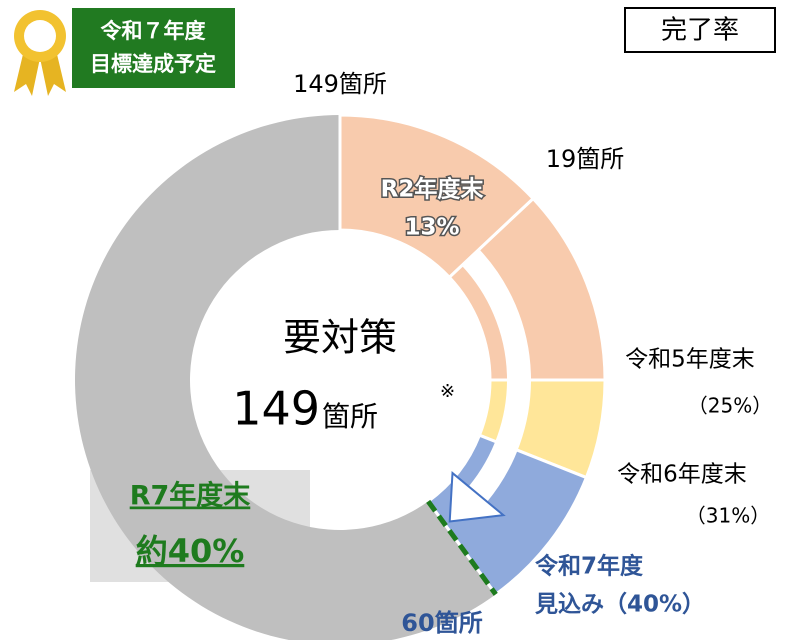  What do you see at coordinates (682, 475) in the screenshot?
I see `segment-label: 令和6年度末` at bounding box center [682, 475].